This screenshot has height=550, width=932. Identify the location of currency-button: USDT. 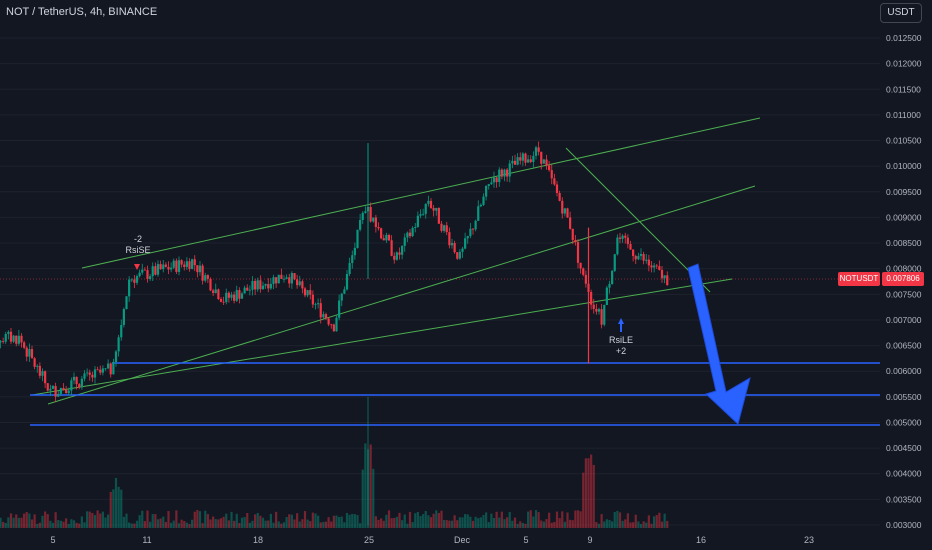
(901, 13).